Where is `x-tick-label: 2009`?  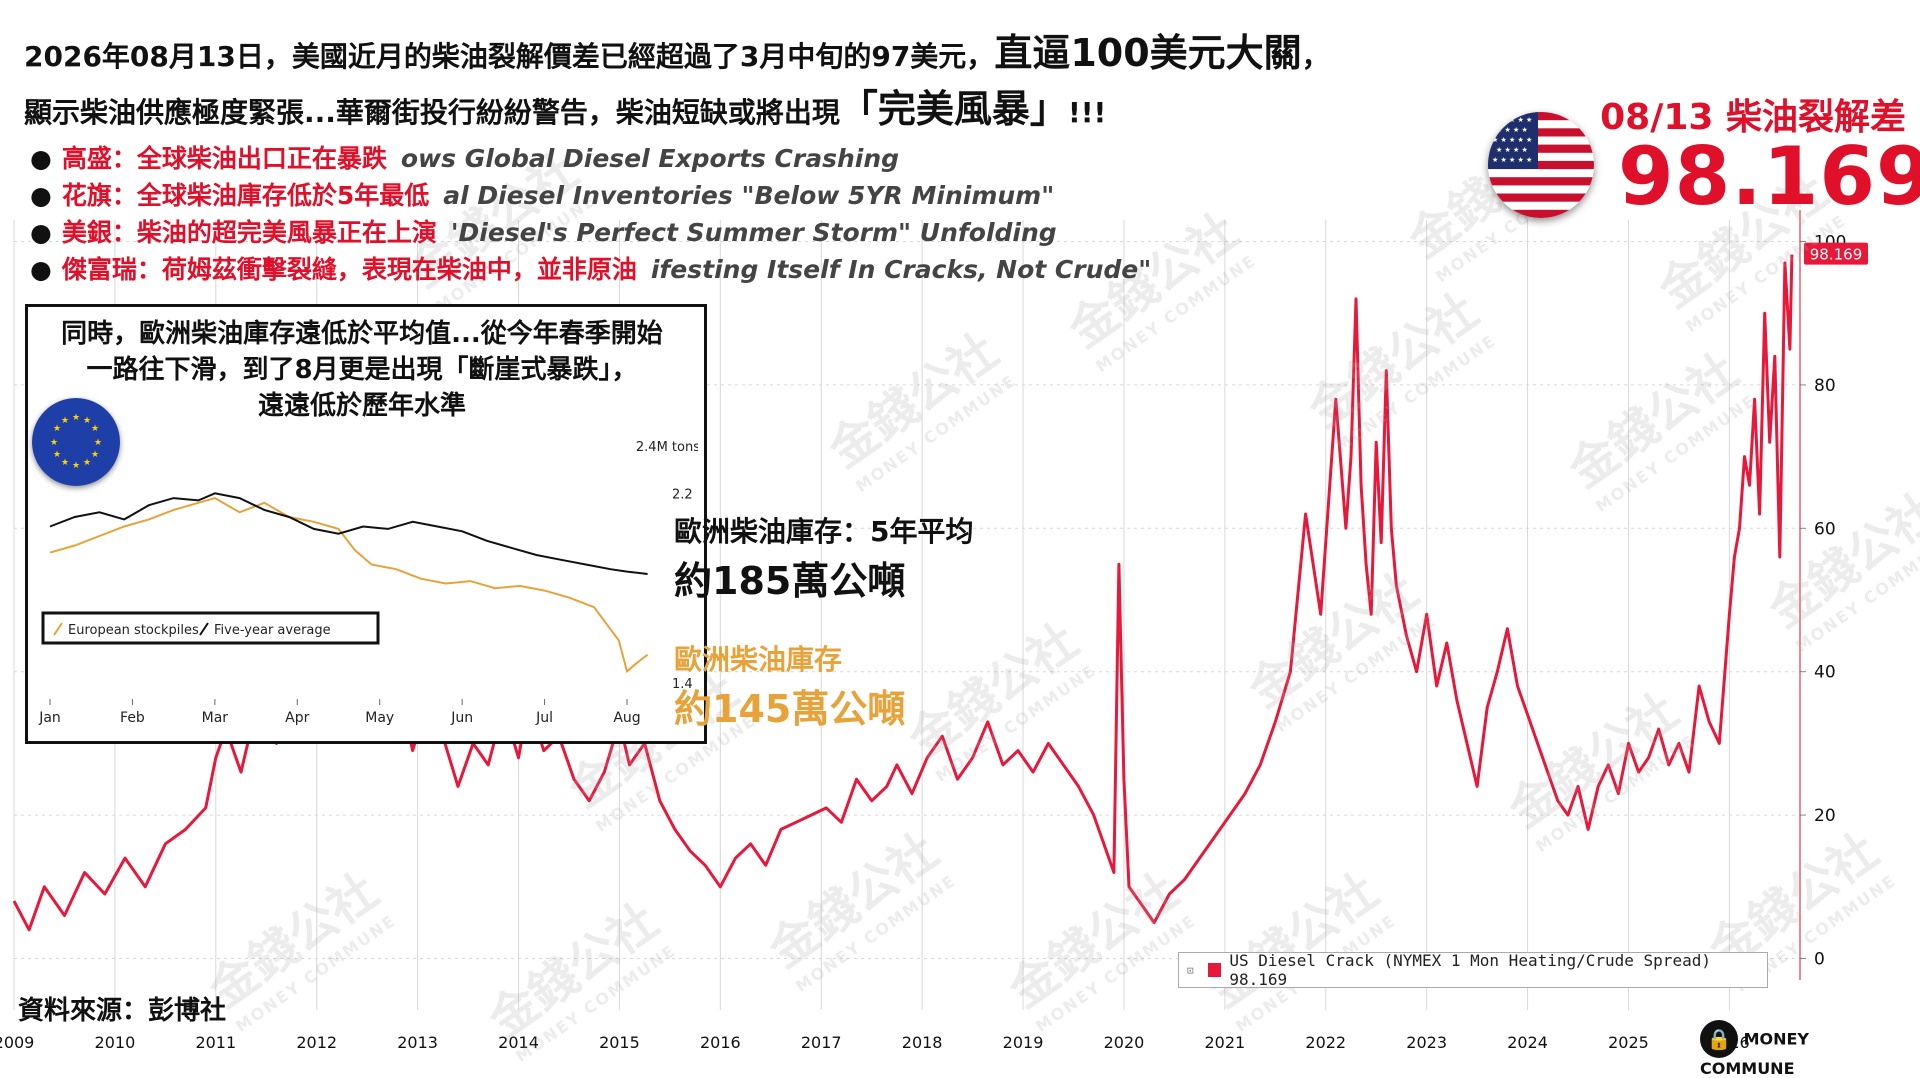
x-tick-label: 2009 is located at coordinates (17, 1042).